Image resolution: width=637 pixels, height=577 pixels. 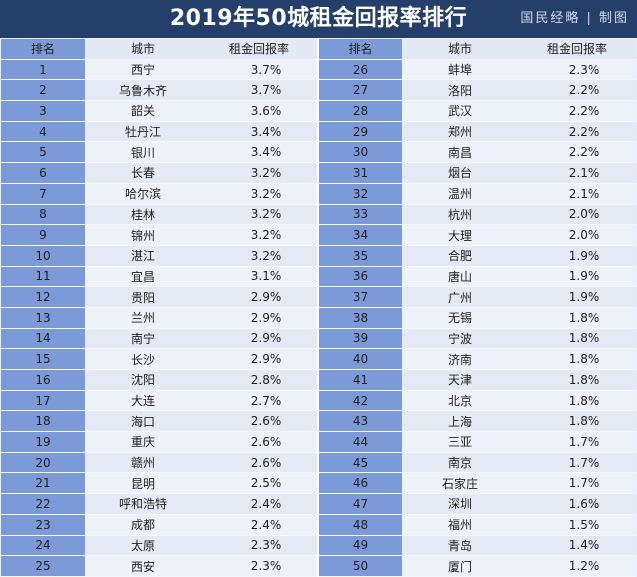 I want to click on cell-rank: 20, so click(x=43, y=463).